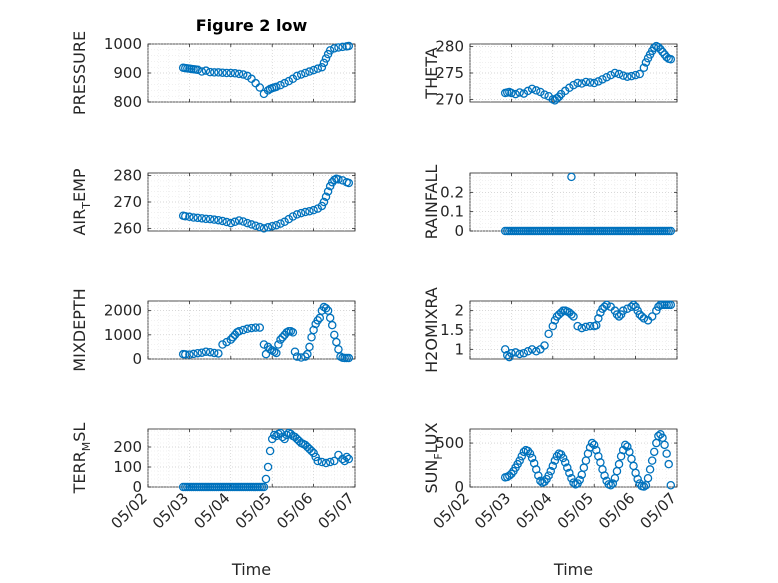 Image resolution: width=778 pixels, height=583 pixels. Describe the element at coordinates (137, 487) in the screenshot. I see `panel-terr-msl-ytick-label: 0` at that location.